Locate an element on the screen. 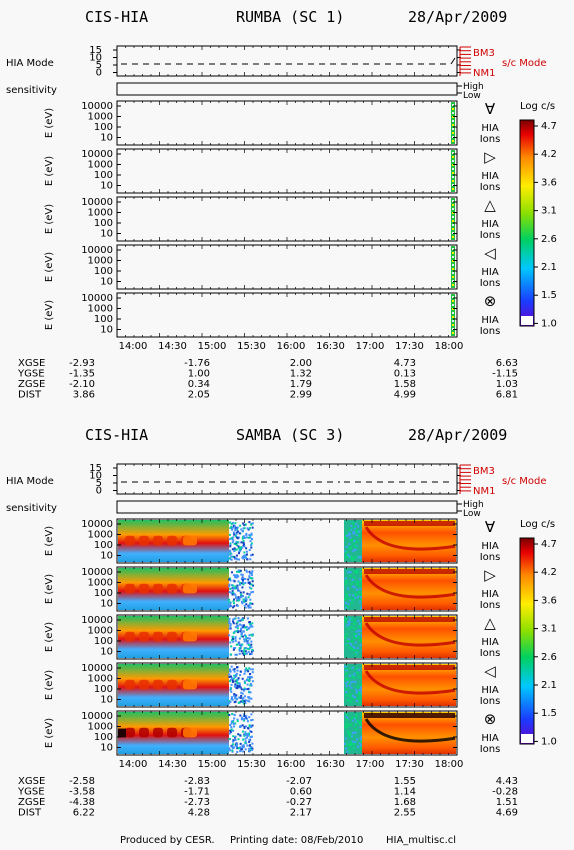 This screenshot has width=574, height=850. ephemeris-value: -0.28 is located at coordinates (505, 792).